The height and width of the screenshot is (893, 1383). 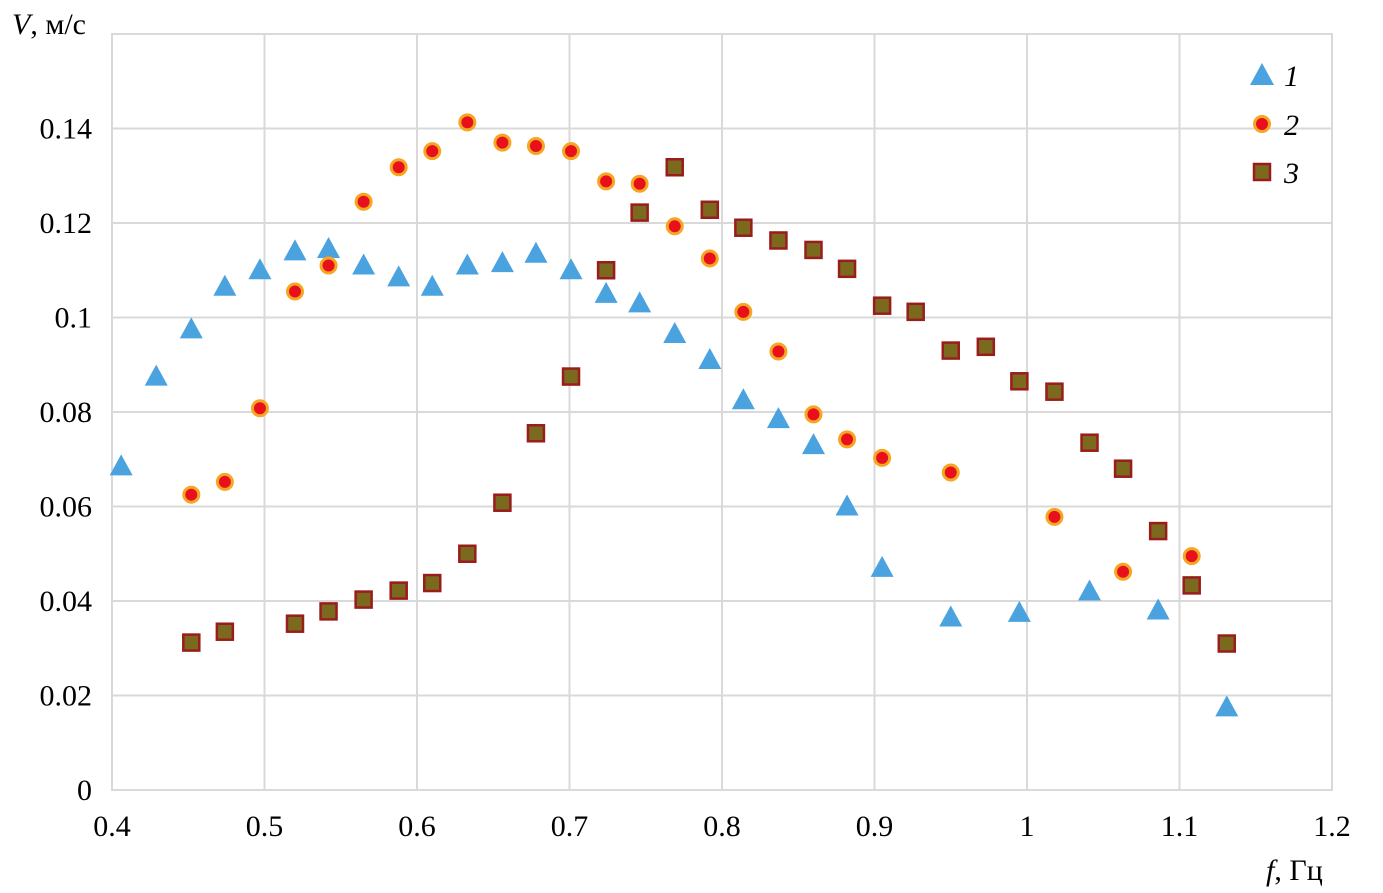 What do you see at coordinates (1291, 125) in the screenshot?
I see `legend-label-2: 2` at bounding box center [1291, 125].